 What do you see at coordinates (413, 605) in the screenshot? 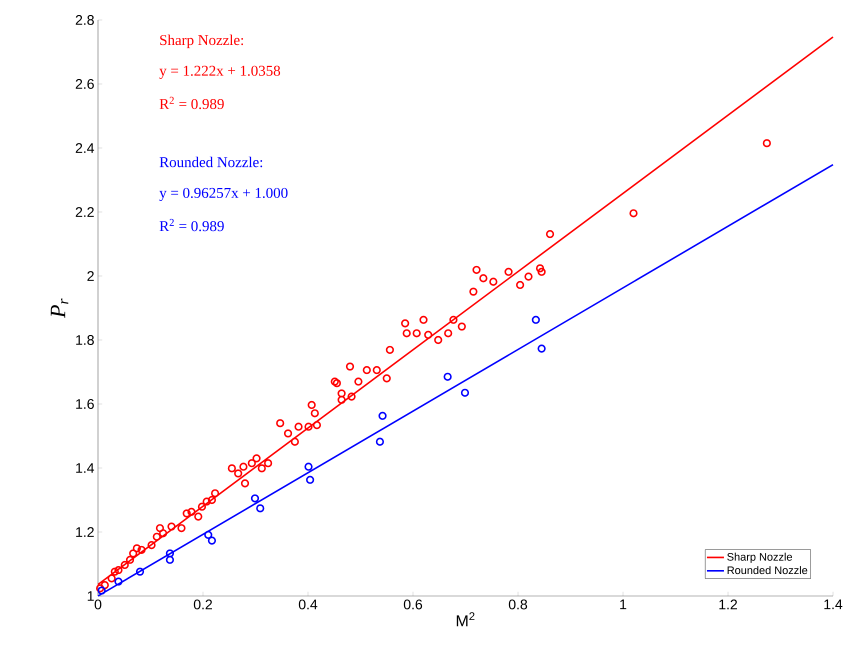
I see `x-tick-label: 0.6` at bounding box center [413, 605].